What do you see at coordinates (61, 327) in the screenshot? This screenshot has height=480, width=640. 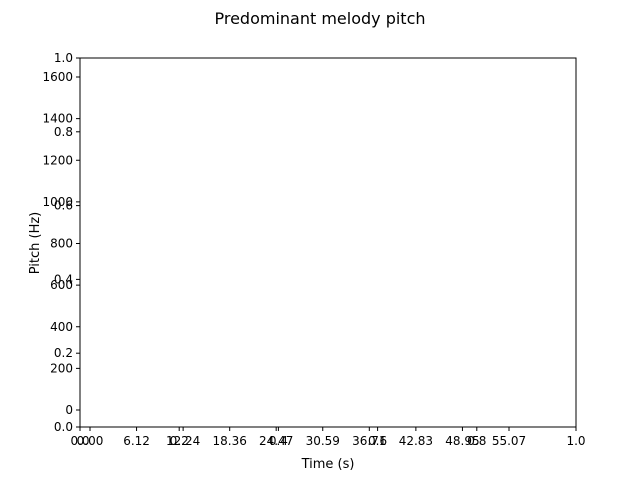 I see `pitch-tick-label: 400` at bounding box center [61, 327].